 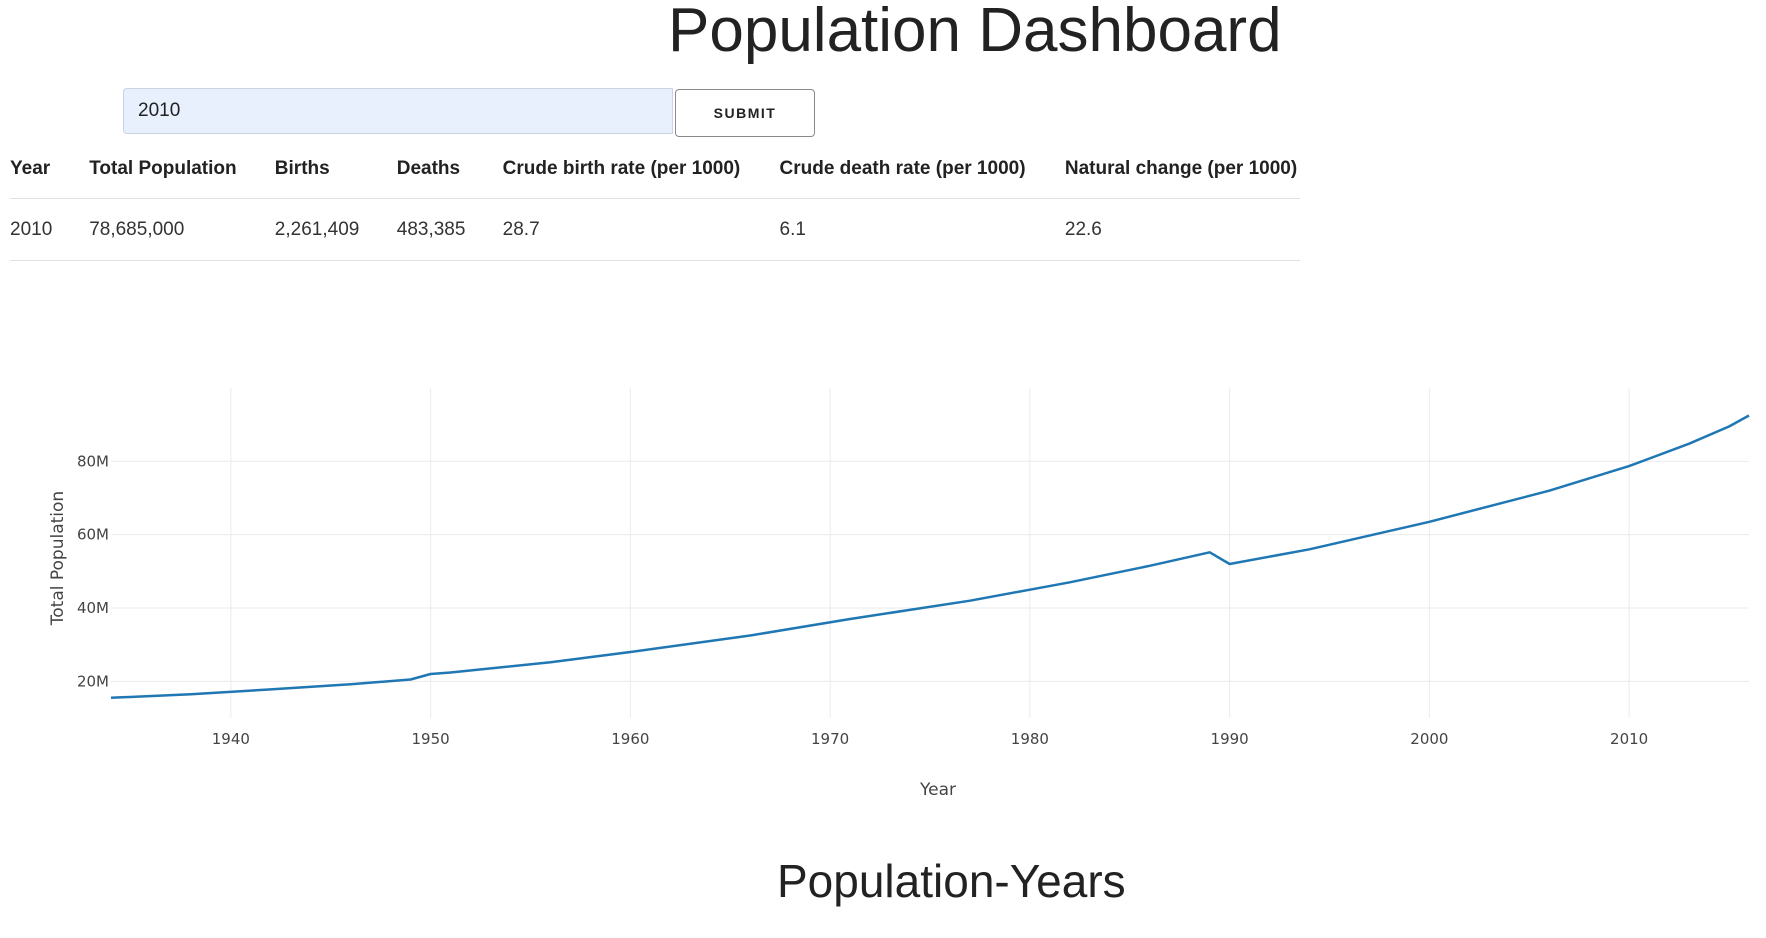 What do you see at coordinates (641, 169) in the screenshot?
I see `column-header-crude-birth-rate: Crude birth rate (per 1000)` at bounding box center [641, 169].